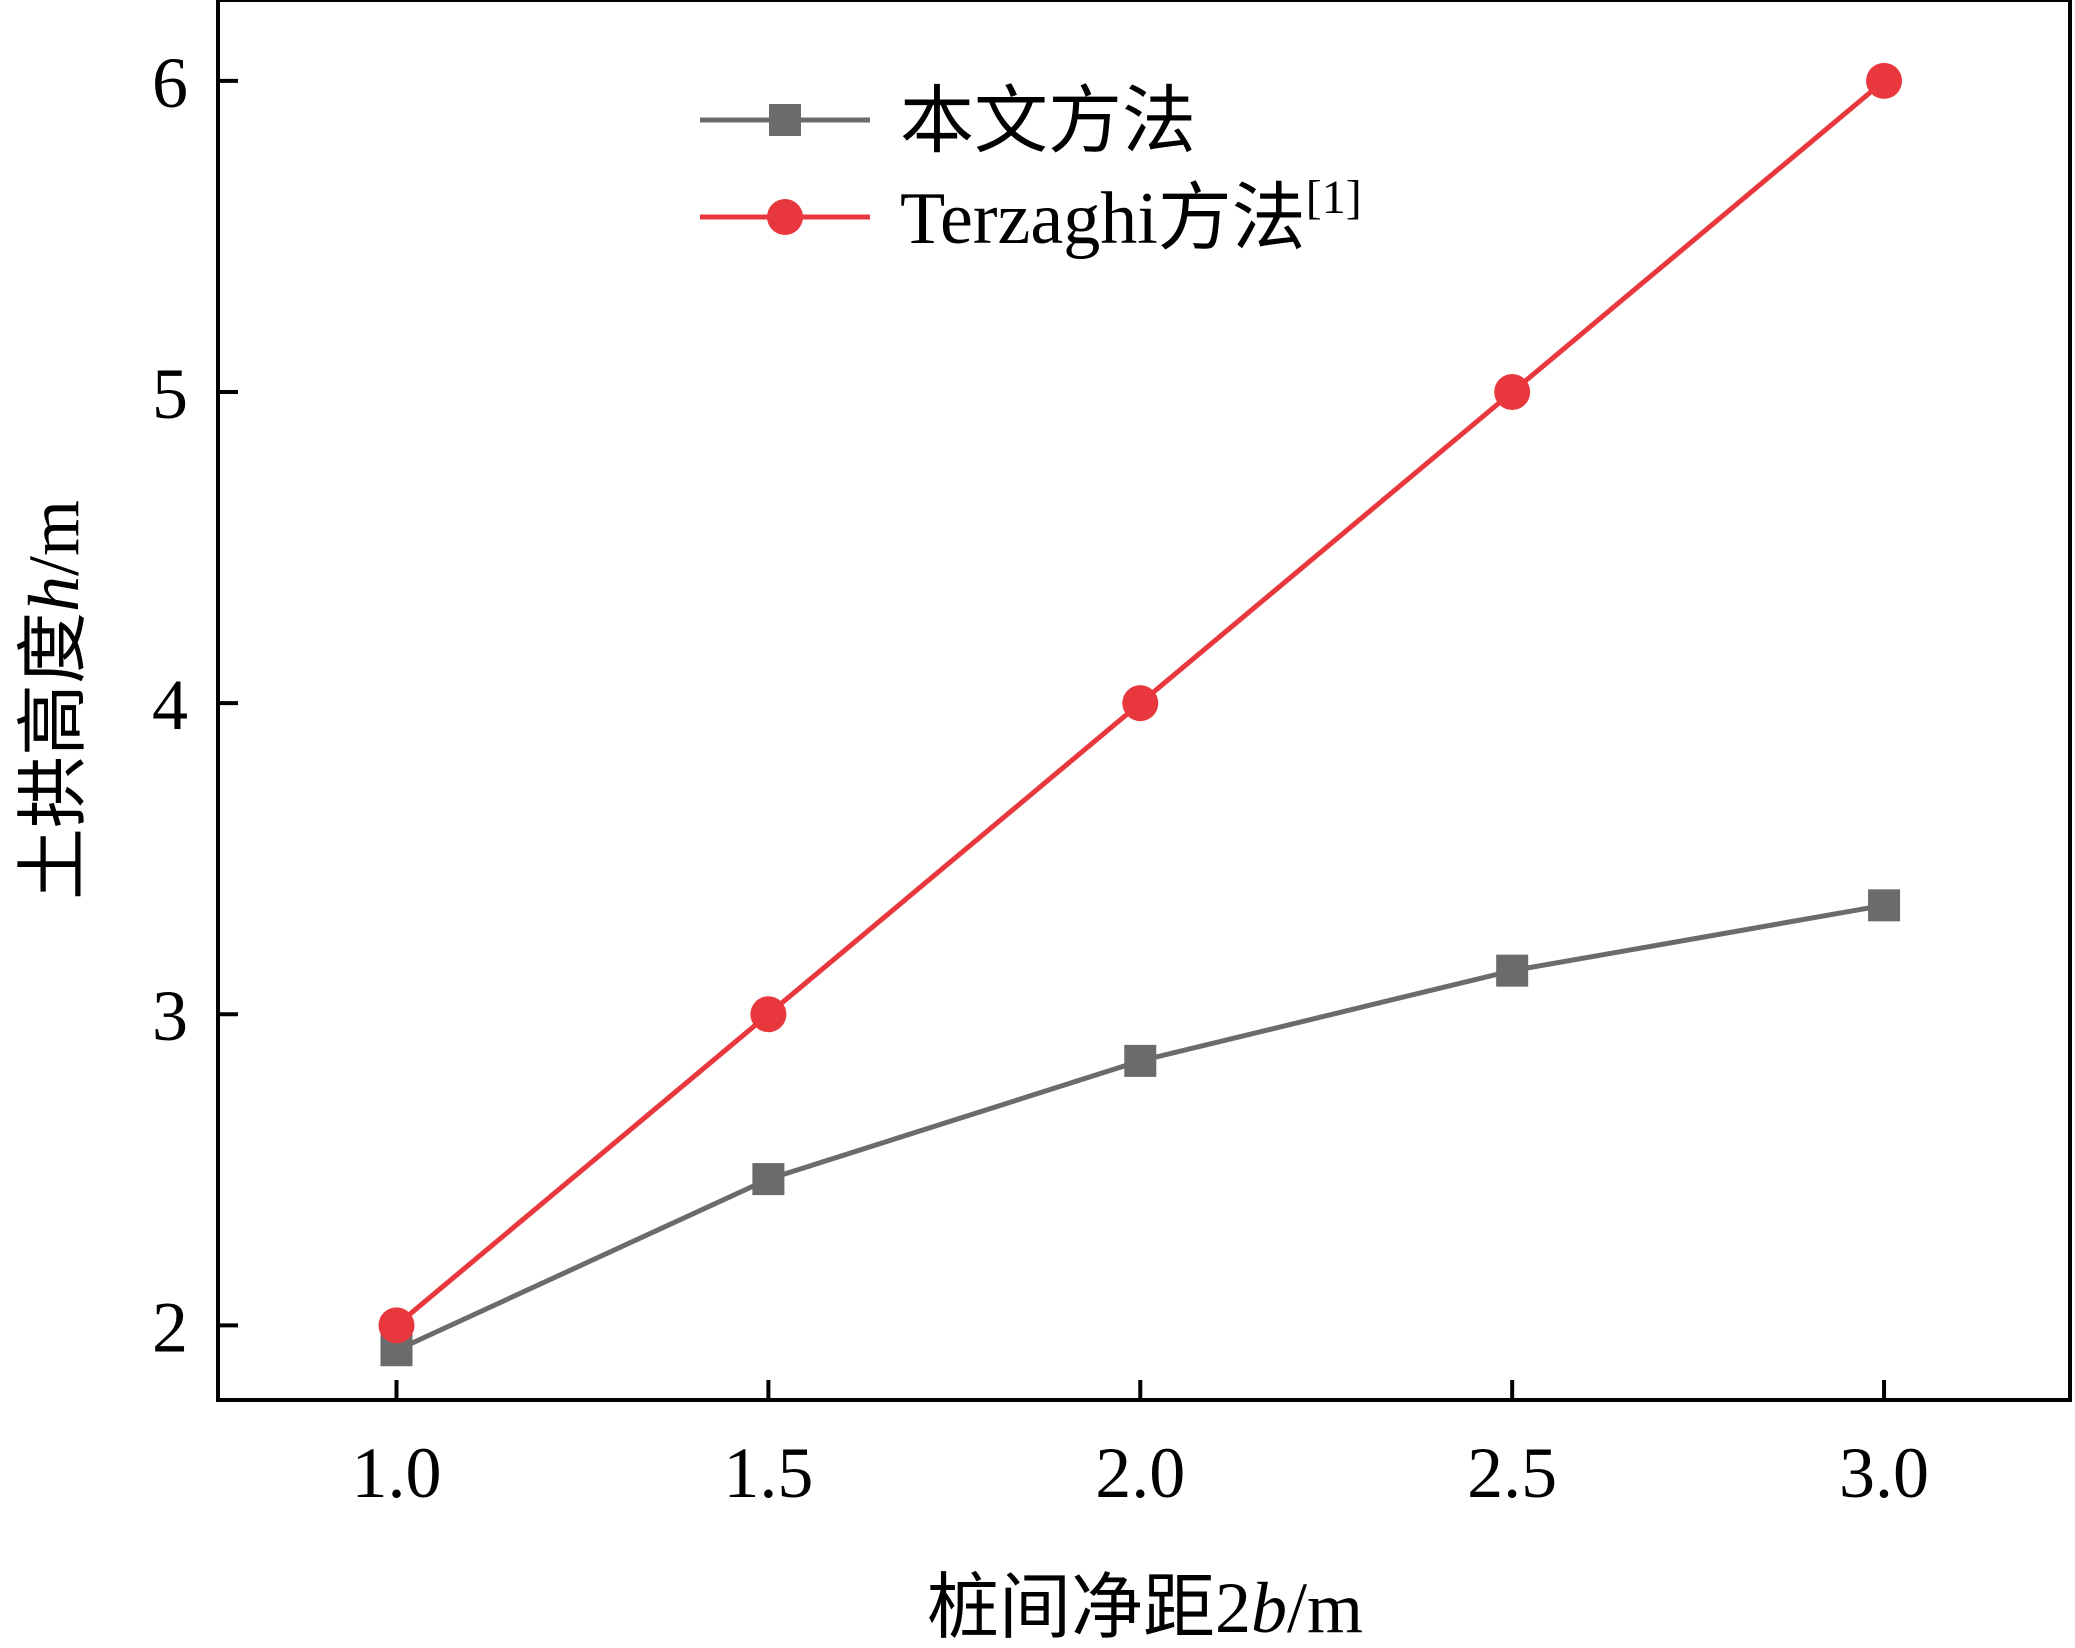 This screenshot has width=2075, height=1648. Describe the element at coordinates (1048, 122) in the screenshot. I see `legend-label-series-1: 本文方法` at that location.